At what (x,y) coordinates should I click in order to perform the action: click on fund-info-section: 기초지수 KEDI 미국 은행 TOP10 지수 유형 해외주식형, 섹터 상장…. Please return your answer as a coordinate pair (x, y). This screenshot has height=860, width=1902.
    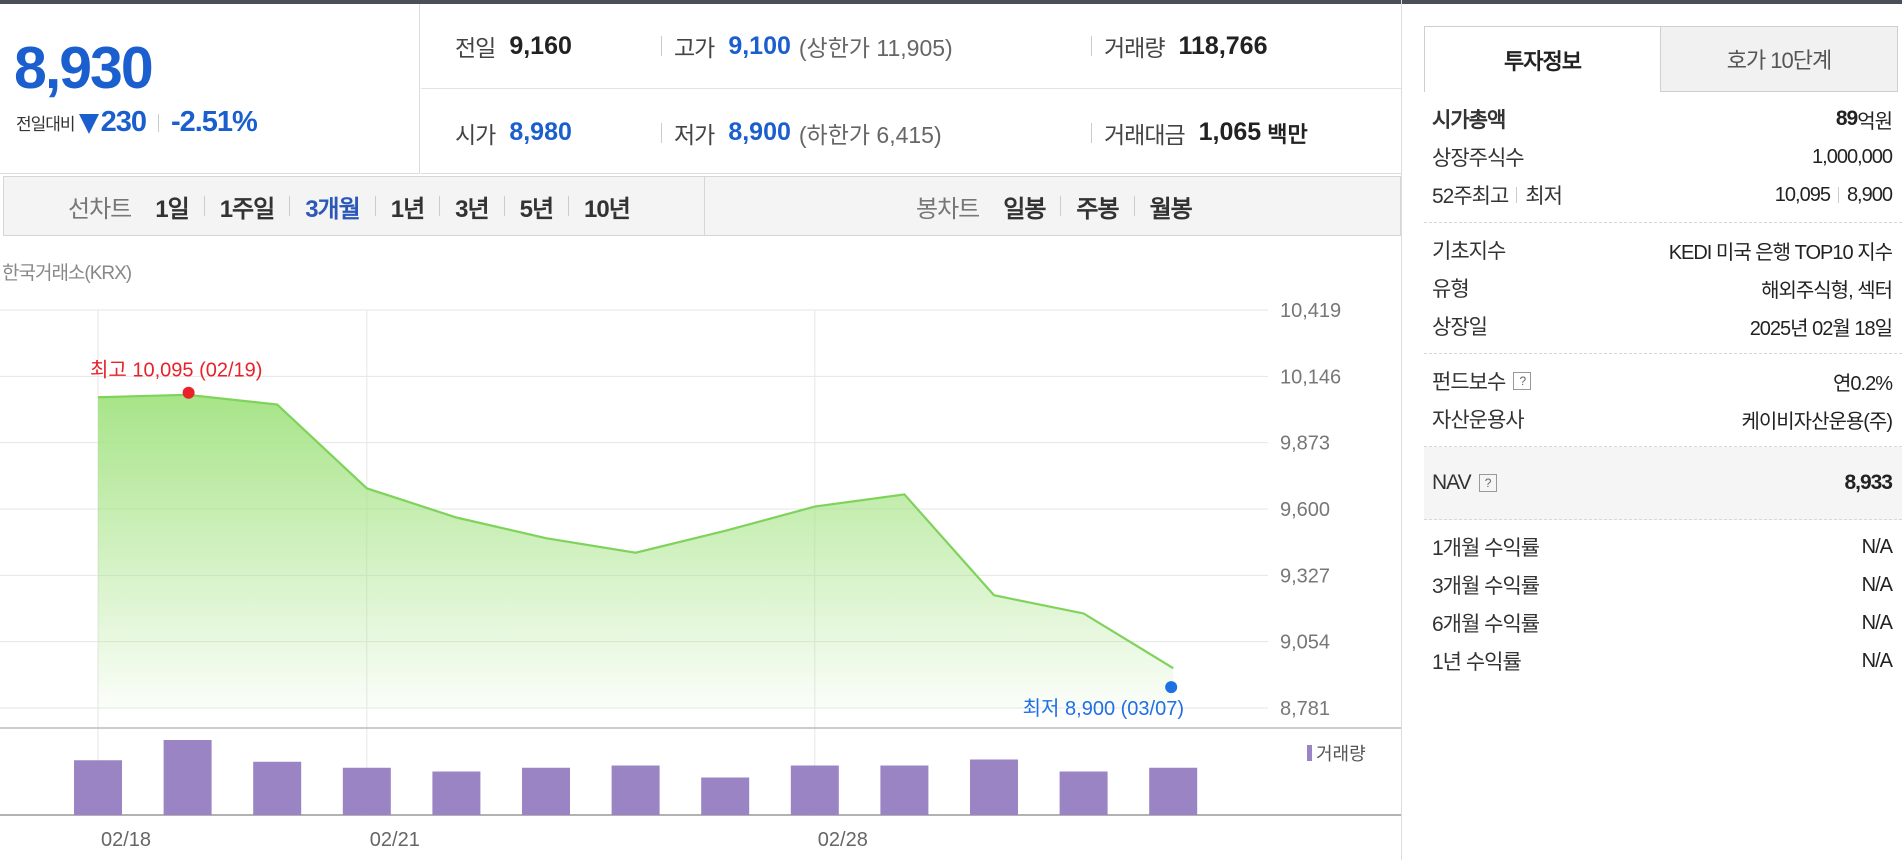
    Looking at the image, I should click on (1663, 288).